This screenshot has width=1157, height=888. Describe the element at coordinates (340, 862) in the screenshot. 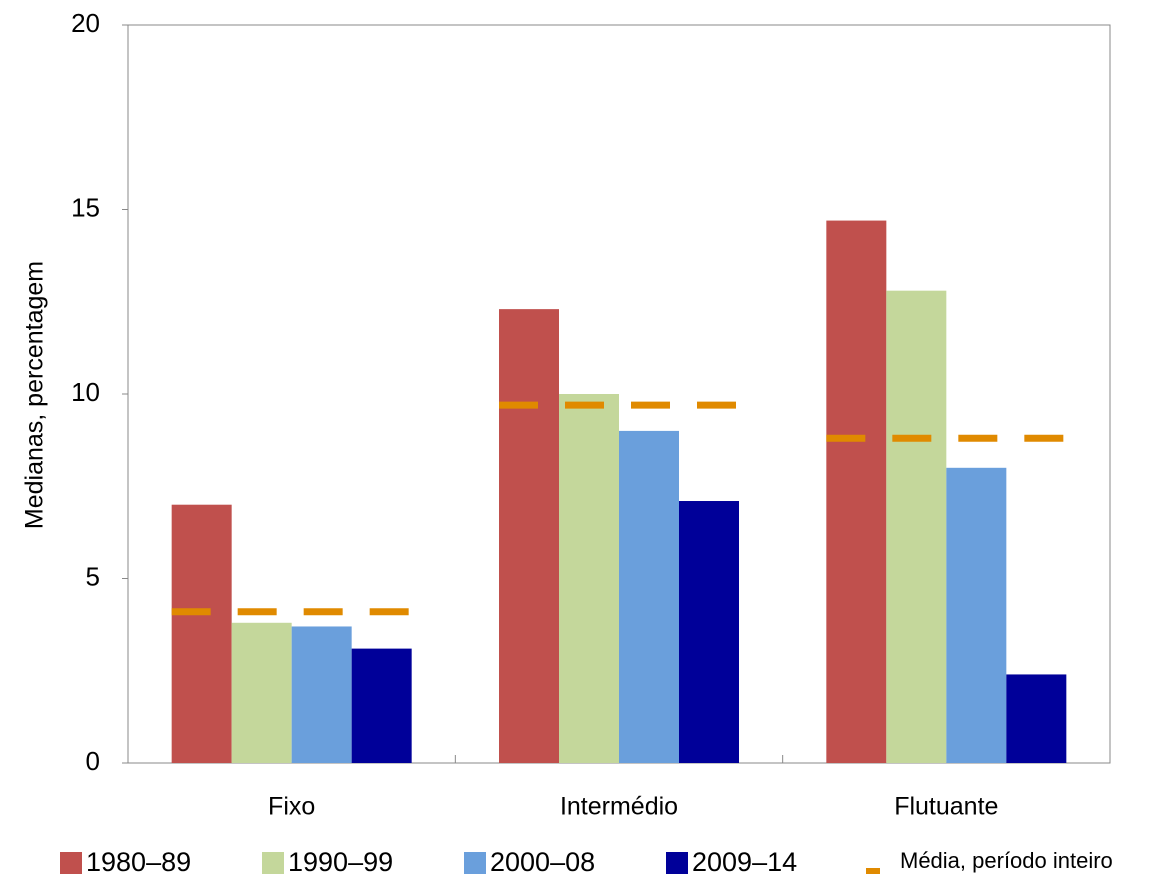

I see `legend-label: 1990–99` at that location.